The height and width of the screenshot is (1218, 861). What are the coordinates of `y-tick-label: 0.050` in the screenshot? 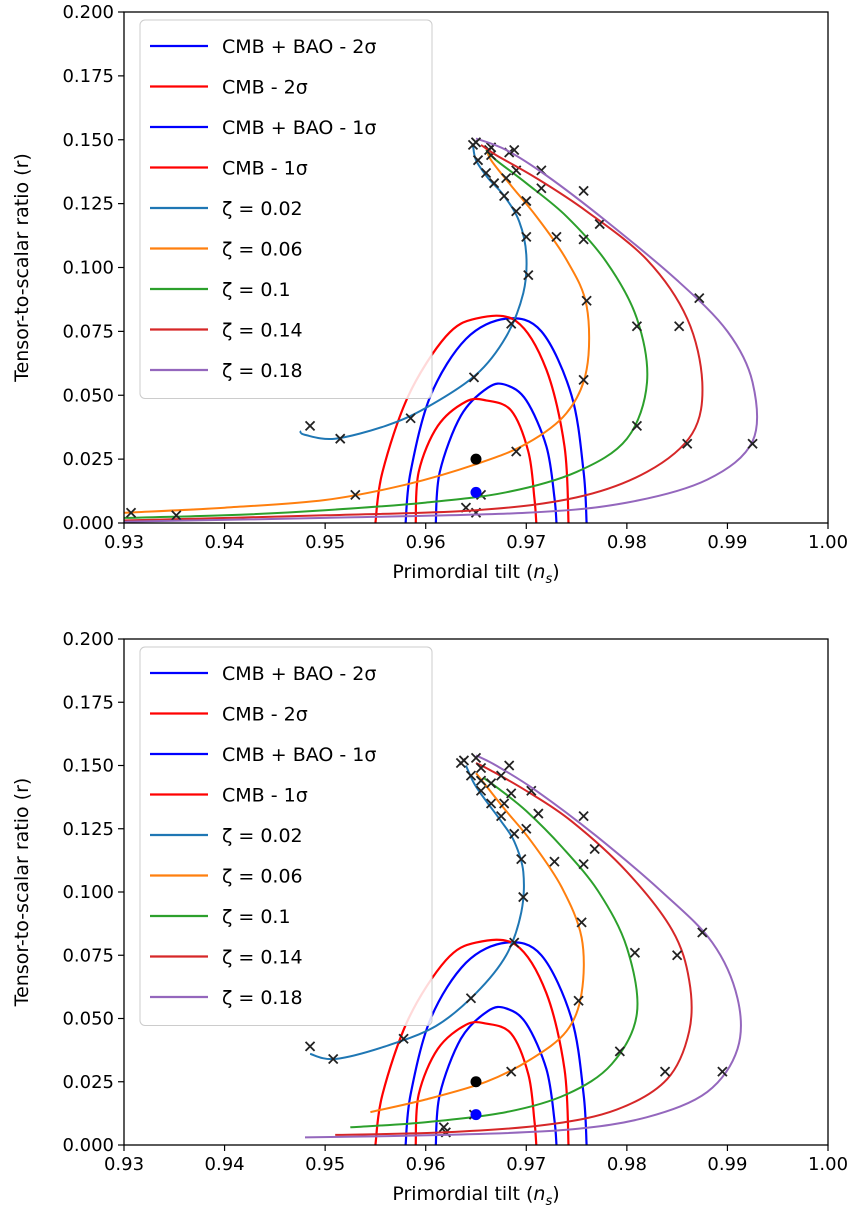 It's located at (88, 395).